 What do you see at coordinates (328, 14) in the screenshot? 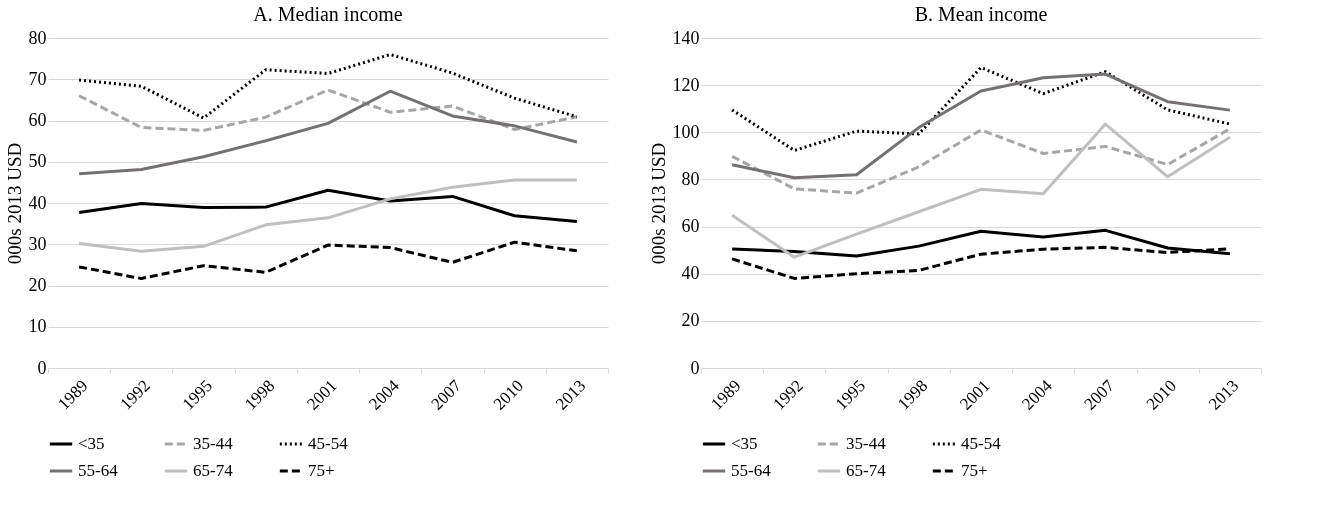
I see `chart-title: A. Median income` at bounding box center [328, 14].